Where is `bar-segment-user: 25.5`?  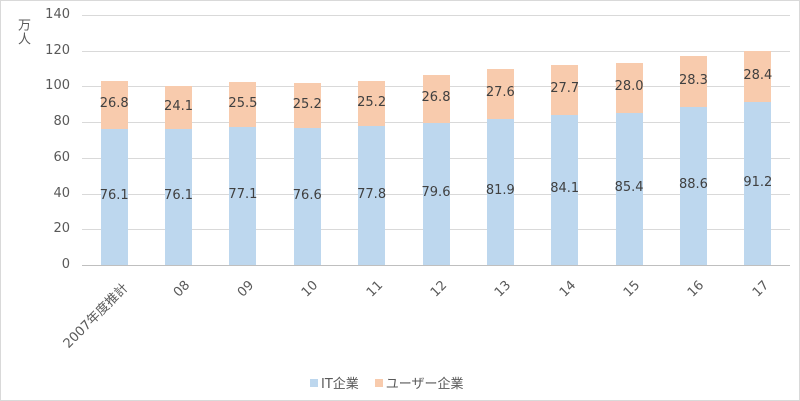 bar-segment-user: 25.5 is located at coordinates (242, 104).